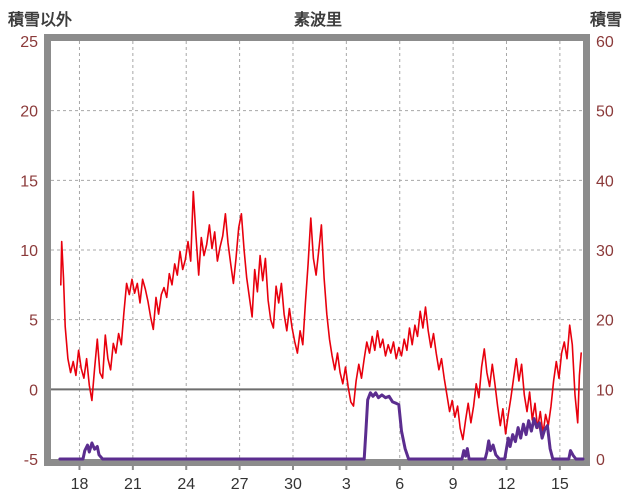  What do you see at coordinates (507, 484) in the screenshot?
I see `x-tick-label: 12` at bounding box center [507, 484].